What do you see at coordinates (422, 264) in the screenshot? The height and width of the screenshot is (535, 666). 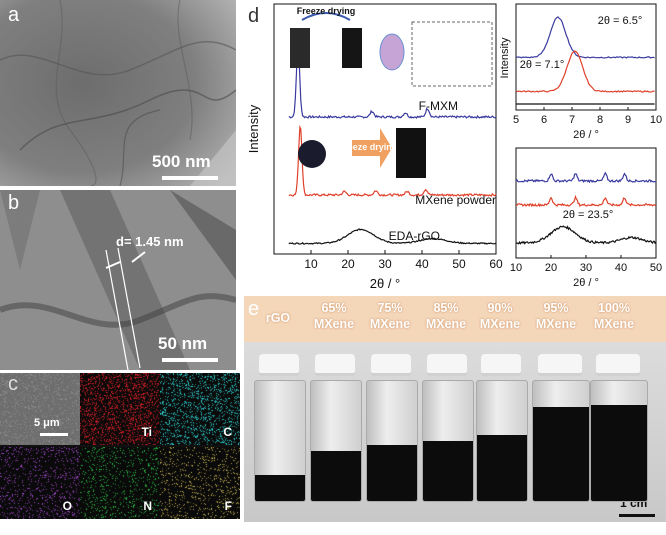 I see `main-xtick-label: 40` at bounding box center [422, 264].